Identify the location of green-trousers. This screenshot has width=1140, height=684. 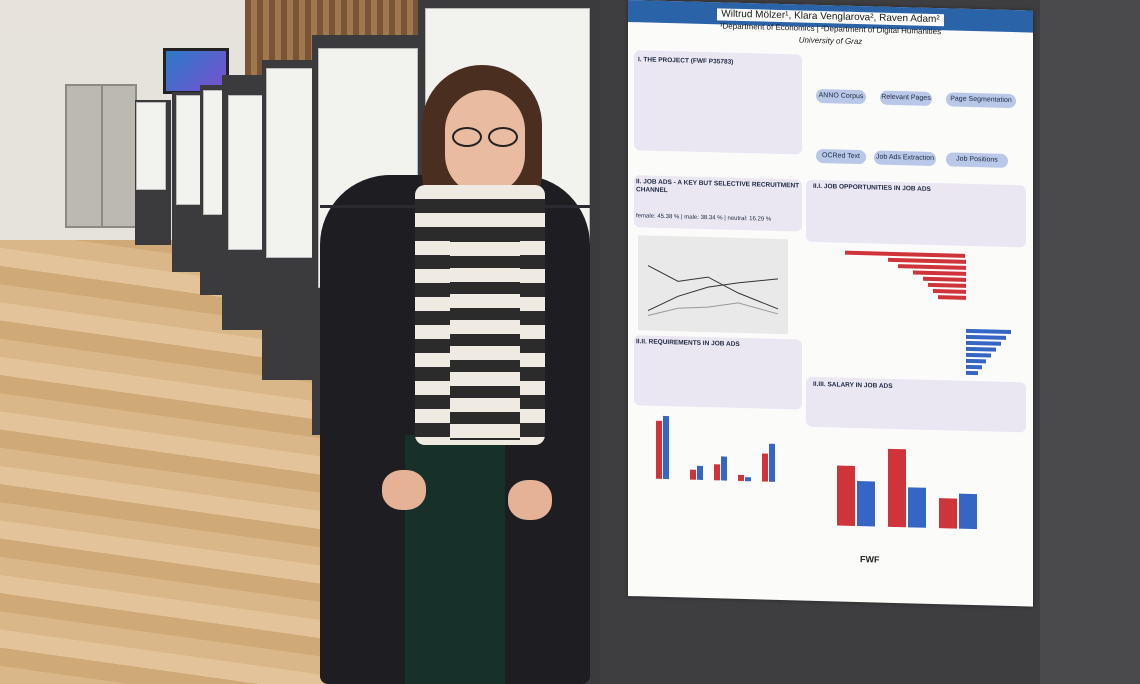
(455, 559).